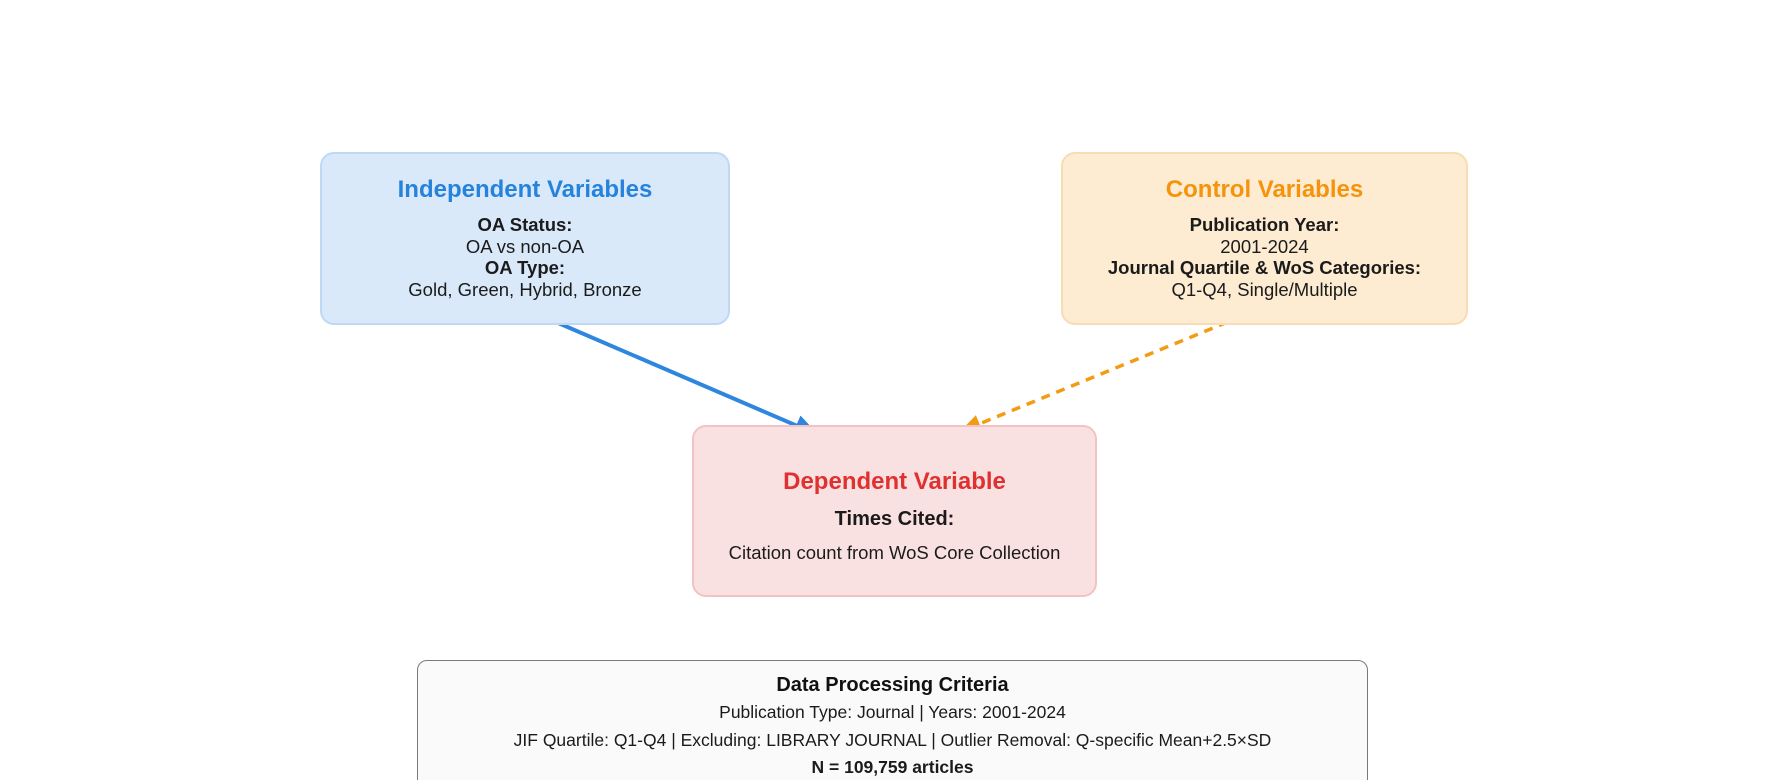 Image resolution: width=1786 pixels, height=780 pixels. What do you see at coordinates (1264, 289) in the screenshot?
I see `journal-quartile-value: Q1-Q4, Single/Multiple` at bounding box center [1264, 289].